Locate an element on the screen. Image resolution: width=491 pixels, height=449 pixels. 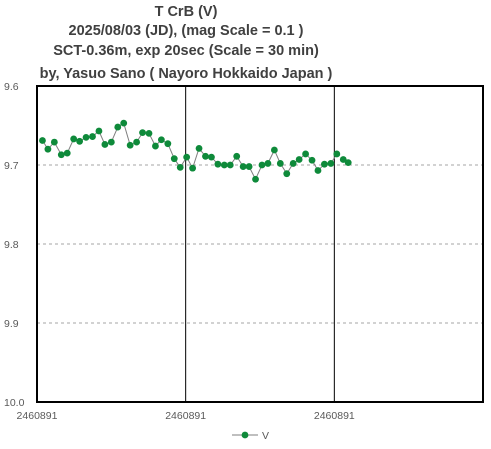
y-tick-label: 9.8 is located at coordinates (11, 245).